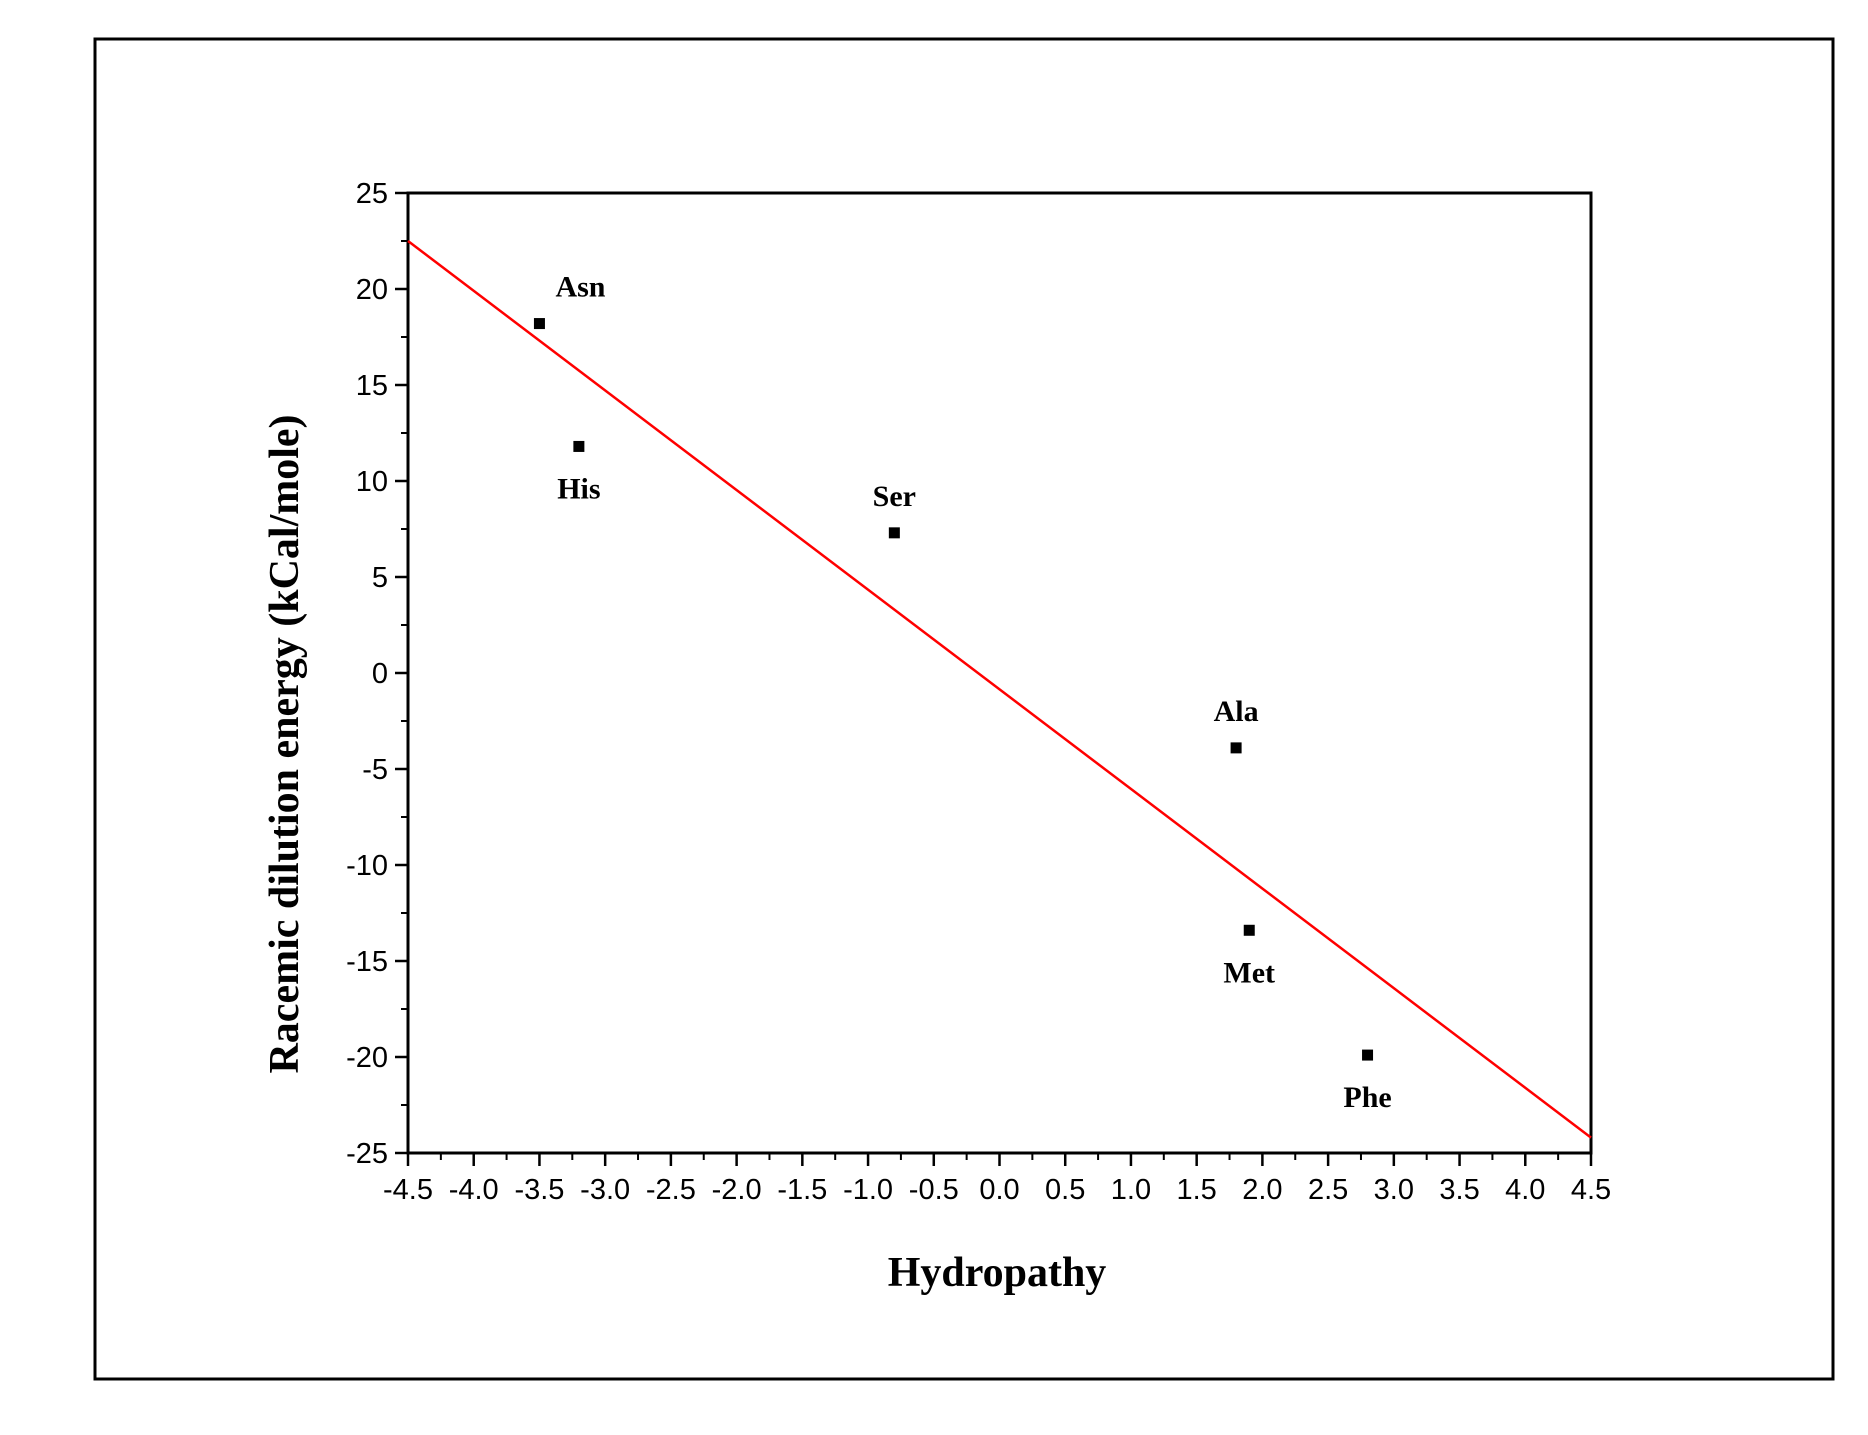  Describe the element at coordinates (367, 866) in the screenshot. I see `y-tick-label: -10` at that location.